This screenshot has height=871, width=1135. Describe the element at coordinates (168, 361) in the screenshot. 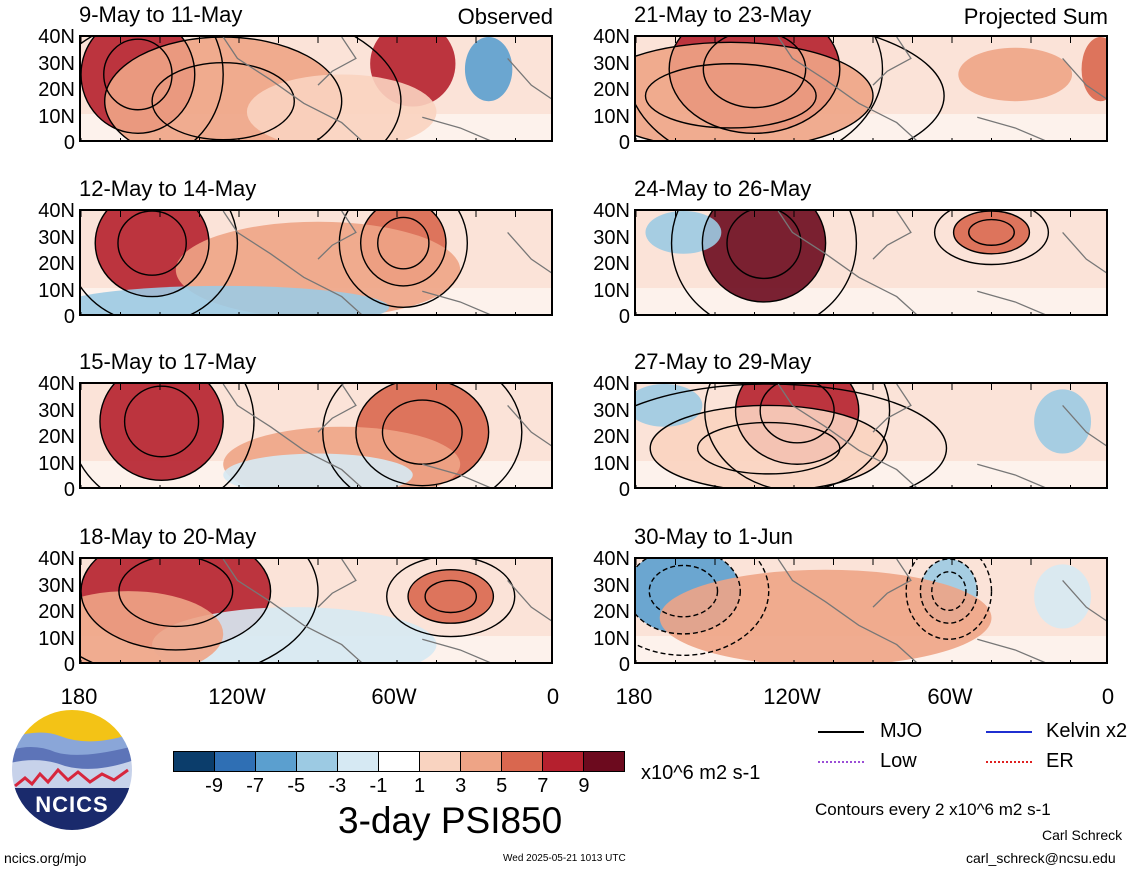

I see `panel-title: 15-May to 17-May` at that location.